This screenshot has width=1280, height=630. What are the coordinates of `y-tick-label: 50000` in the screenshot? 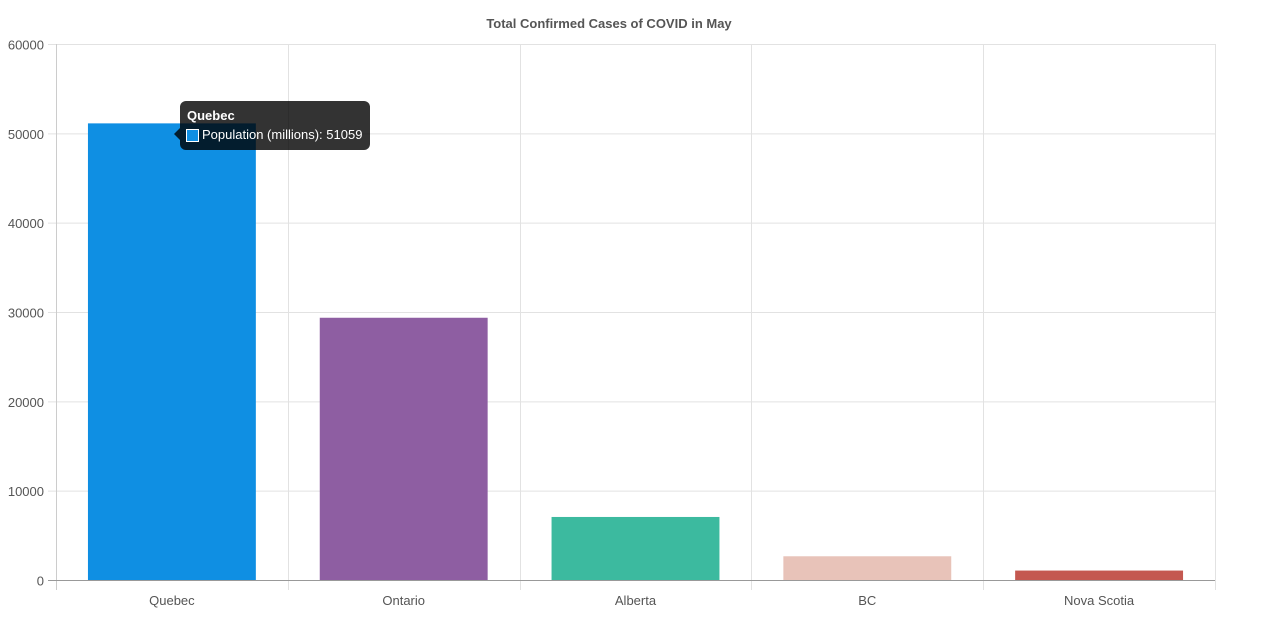 It's located at (26, 134).